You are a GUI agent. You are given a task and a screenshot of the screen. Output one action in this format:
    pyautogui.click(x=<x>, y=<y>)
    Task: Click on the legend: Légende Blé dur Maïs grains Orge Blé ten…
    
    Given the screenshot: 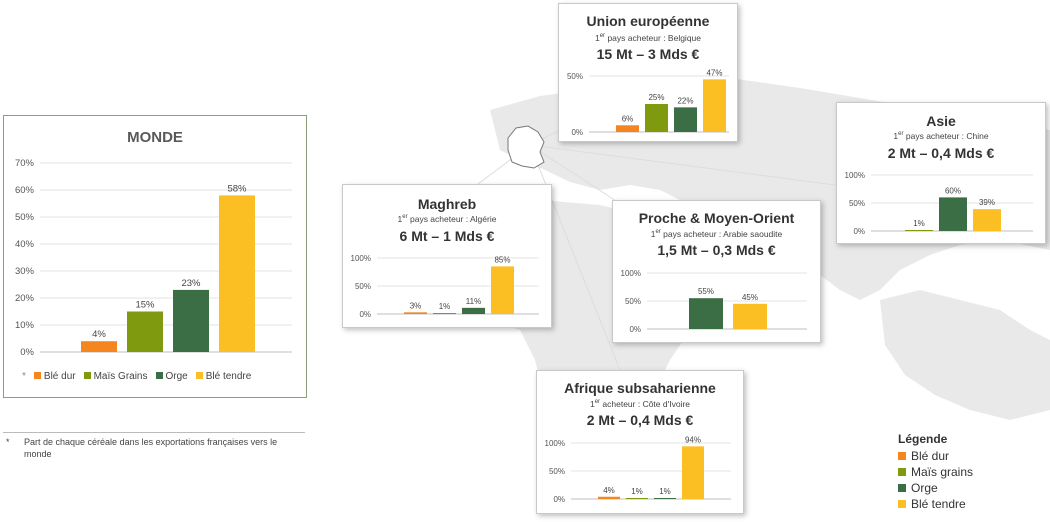 What is the action you would take?
    pyautogui.click(x=935, y=472)
    